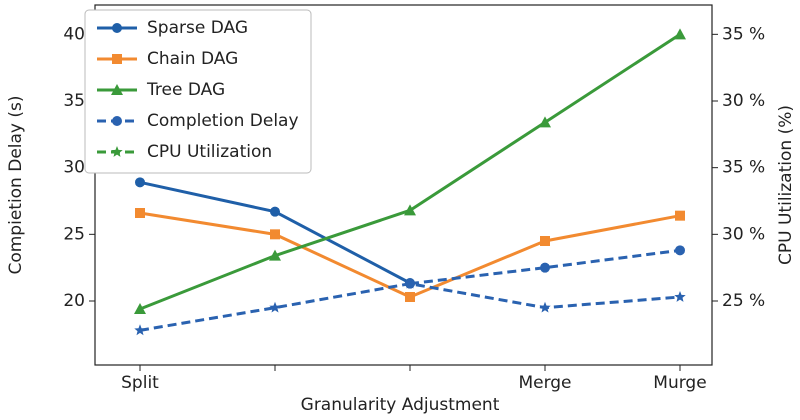 Image resolution: width=800 pixels, height=420 pixels. I want to click on x-tick-label: Murge, so click(679, 383).